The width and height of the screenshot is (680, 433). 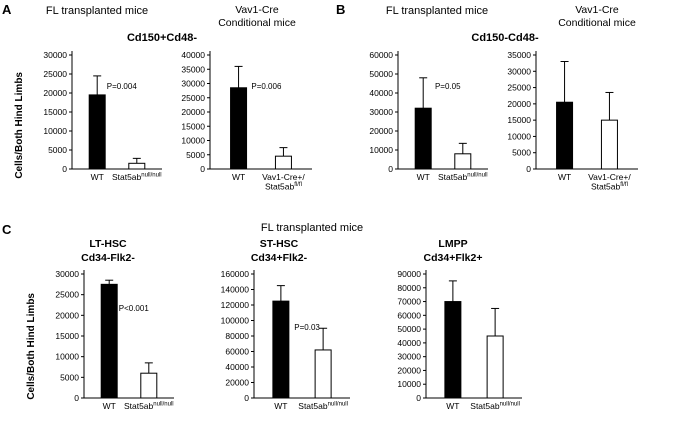 What do you see at coordinates (161, 38) in the screenshot?
I see `panel-a-subtitle: Cd150+Cd48-` at bounding box center [161, 38].